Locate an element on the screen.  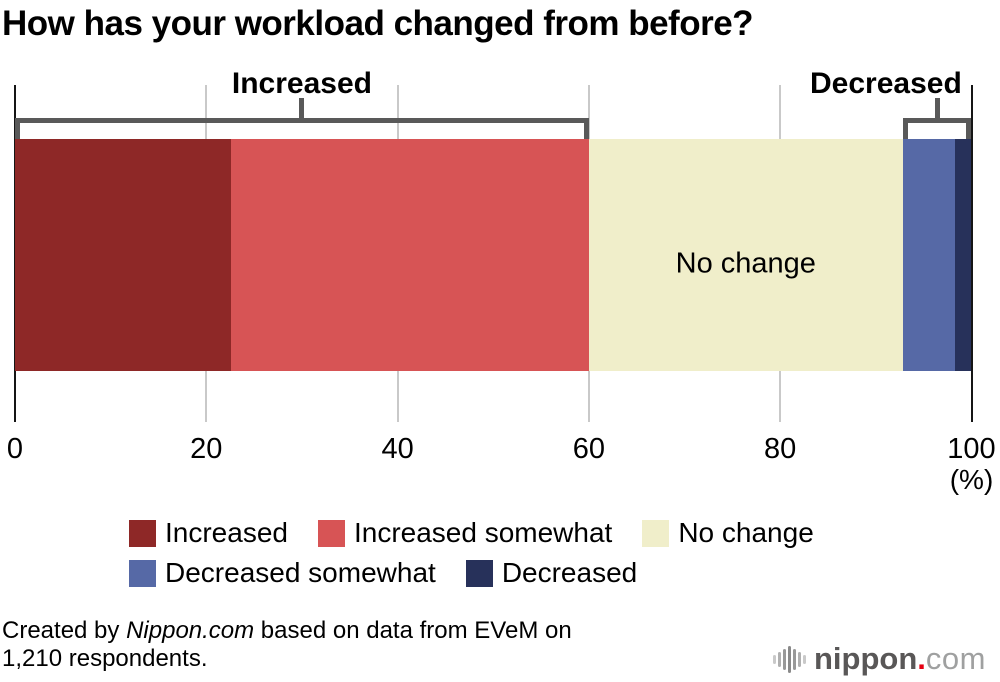
legend-item-increased-somewhat: Increased somewhat is located at coordinates (465, 533).